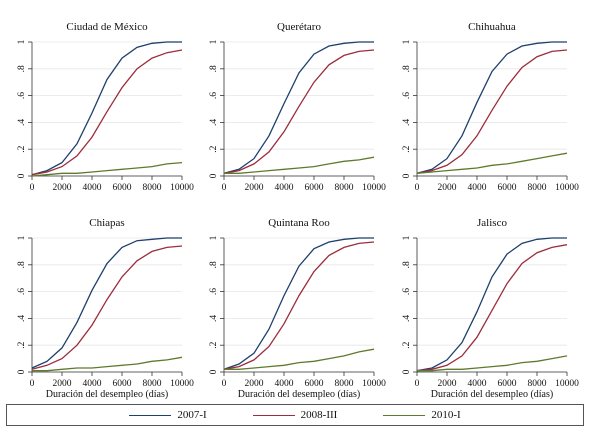 This screenshot has height=433, width=591. What do you see at coordinates (492, 223) in the screenshot?
I see `panel-title: Jalisco` at bounding box center [492, 223].